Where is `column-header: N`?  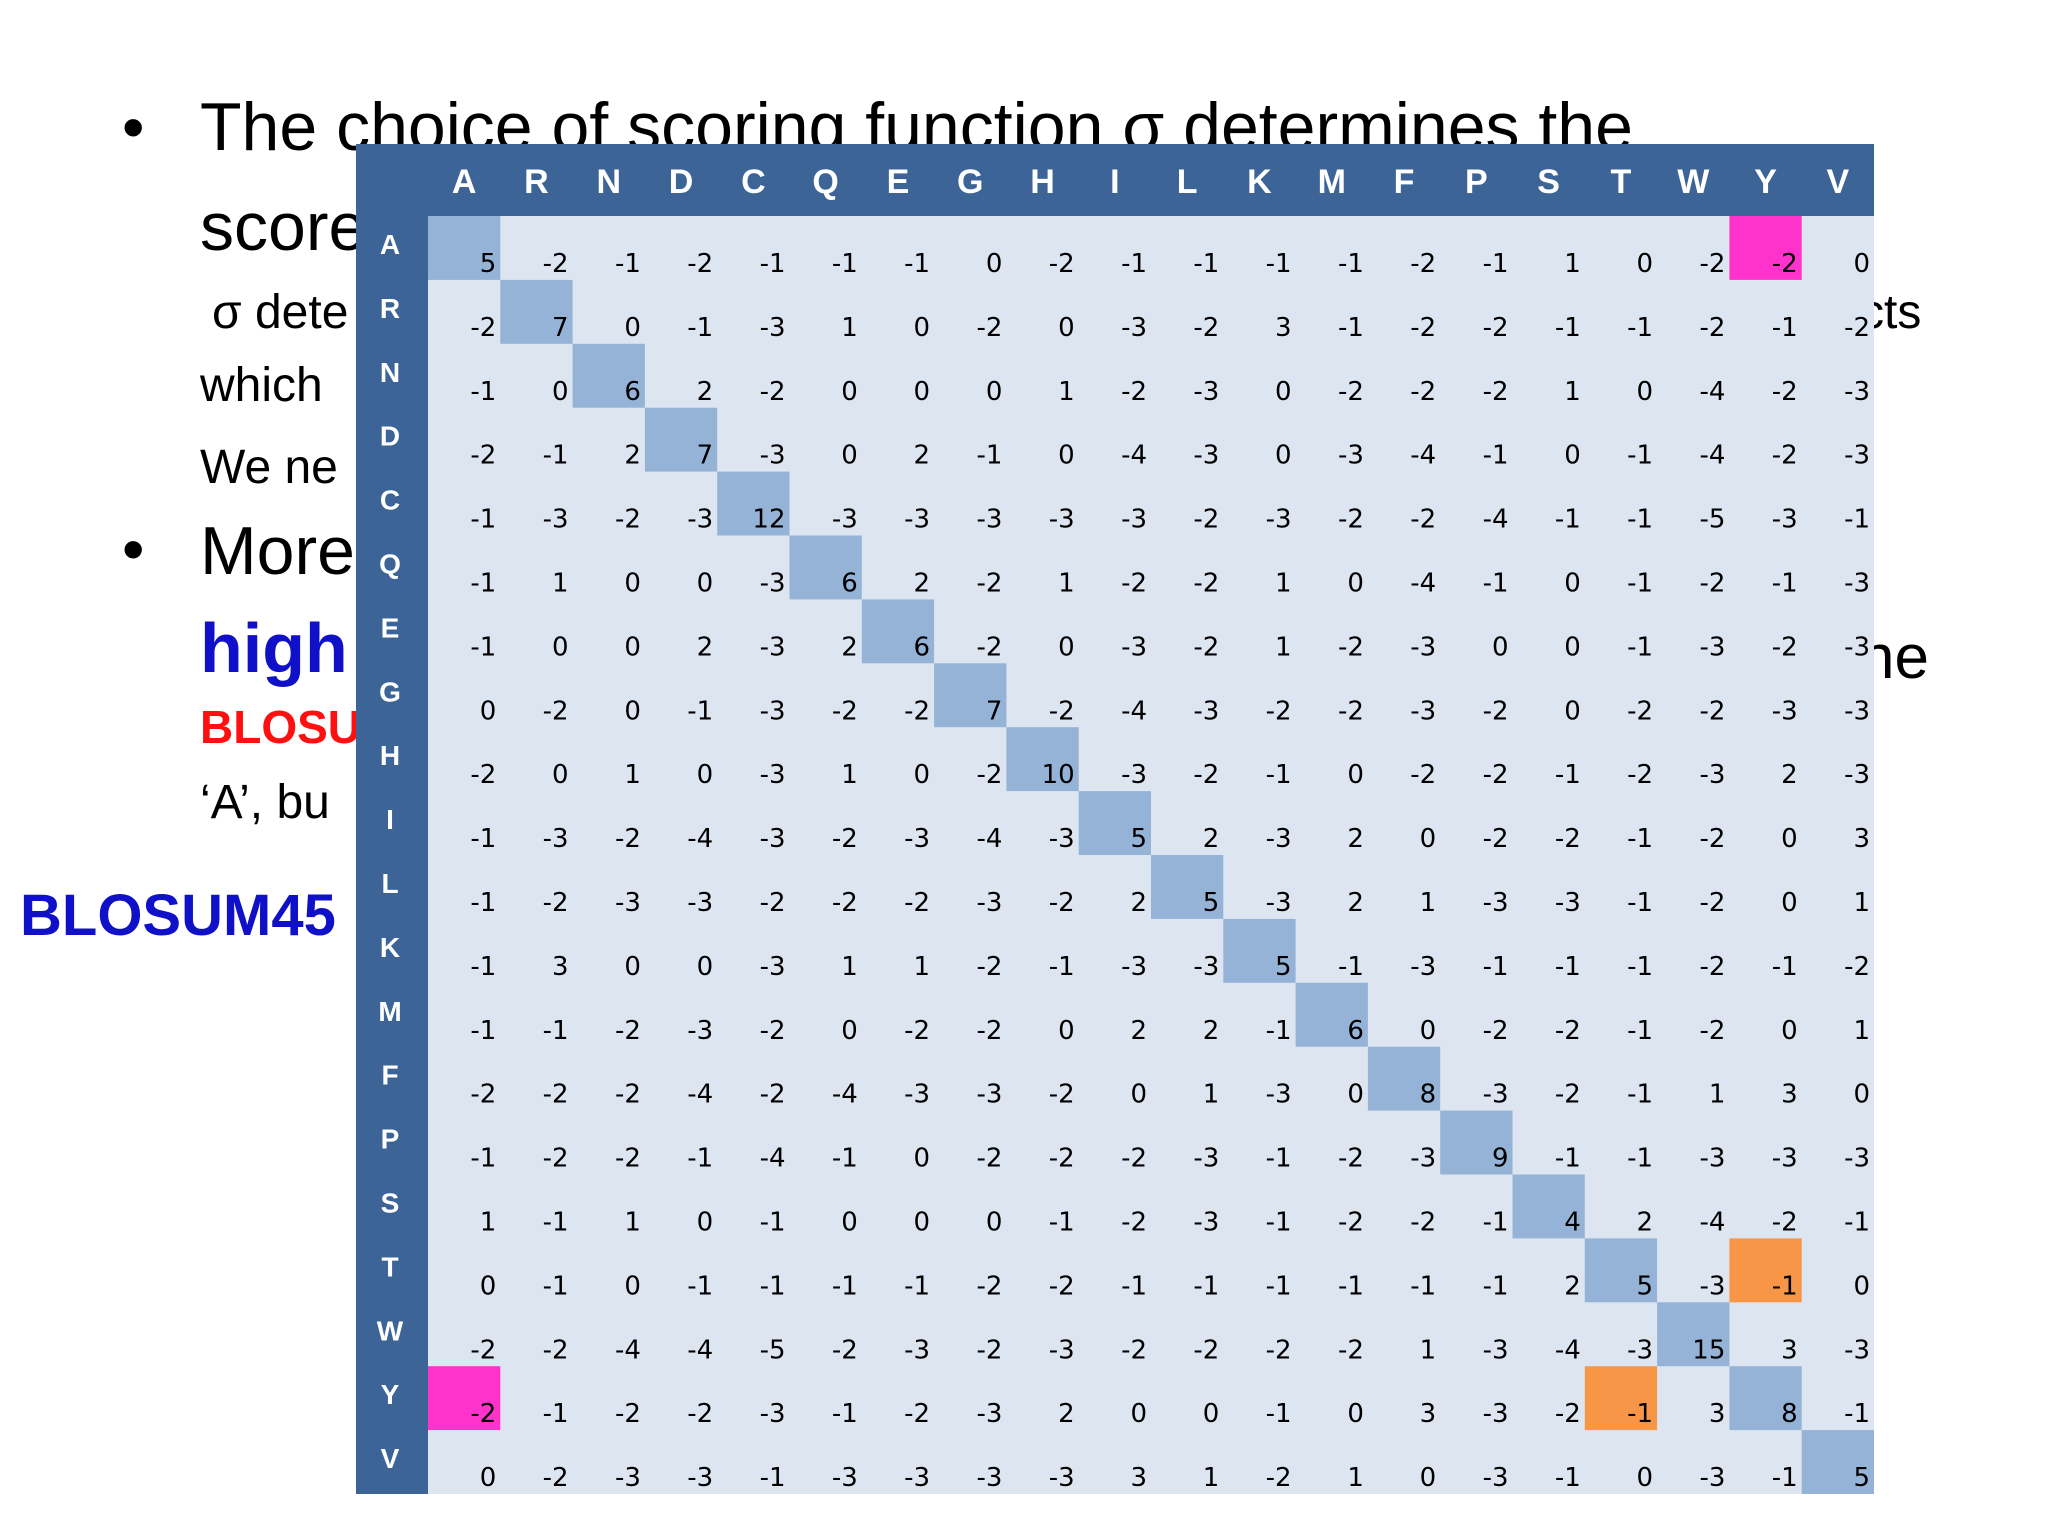
column-header: N is located at coordinates (608, 182).